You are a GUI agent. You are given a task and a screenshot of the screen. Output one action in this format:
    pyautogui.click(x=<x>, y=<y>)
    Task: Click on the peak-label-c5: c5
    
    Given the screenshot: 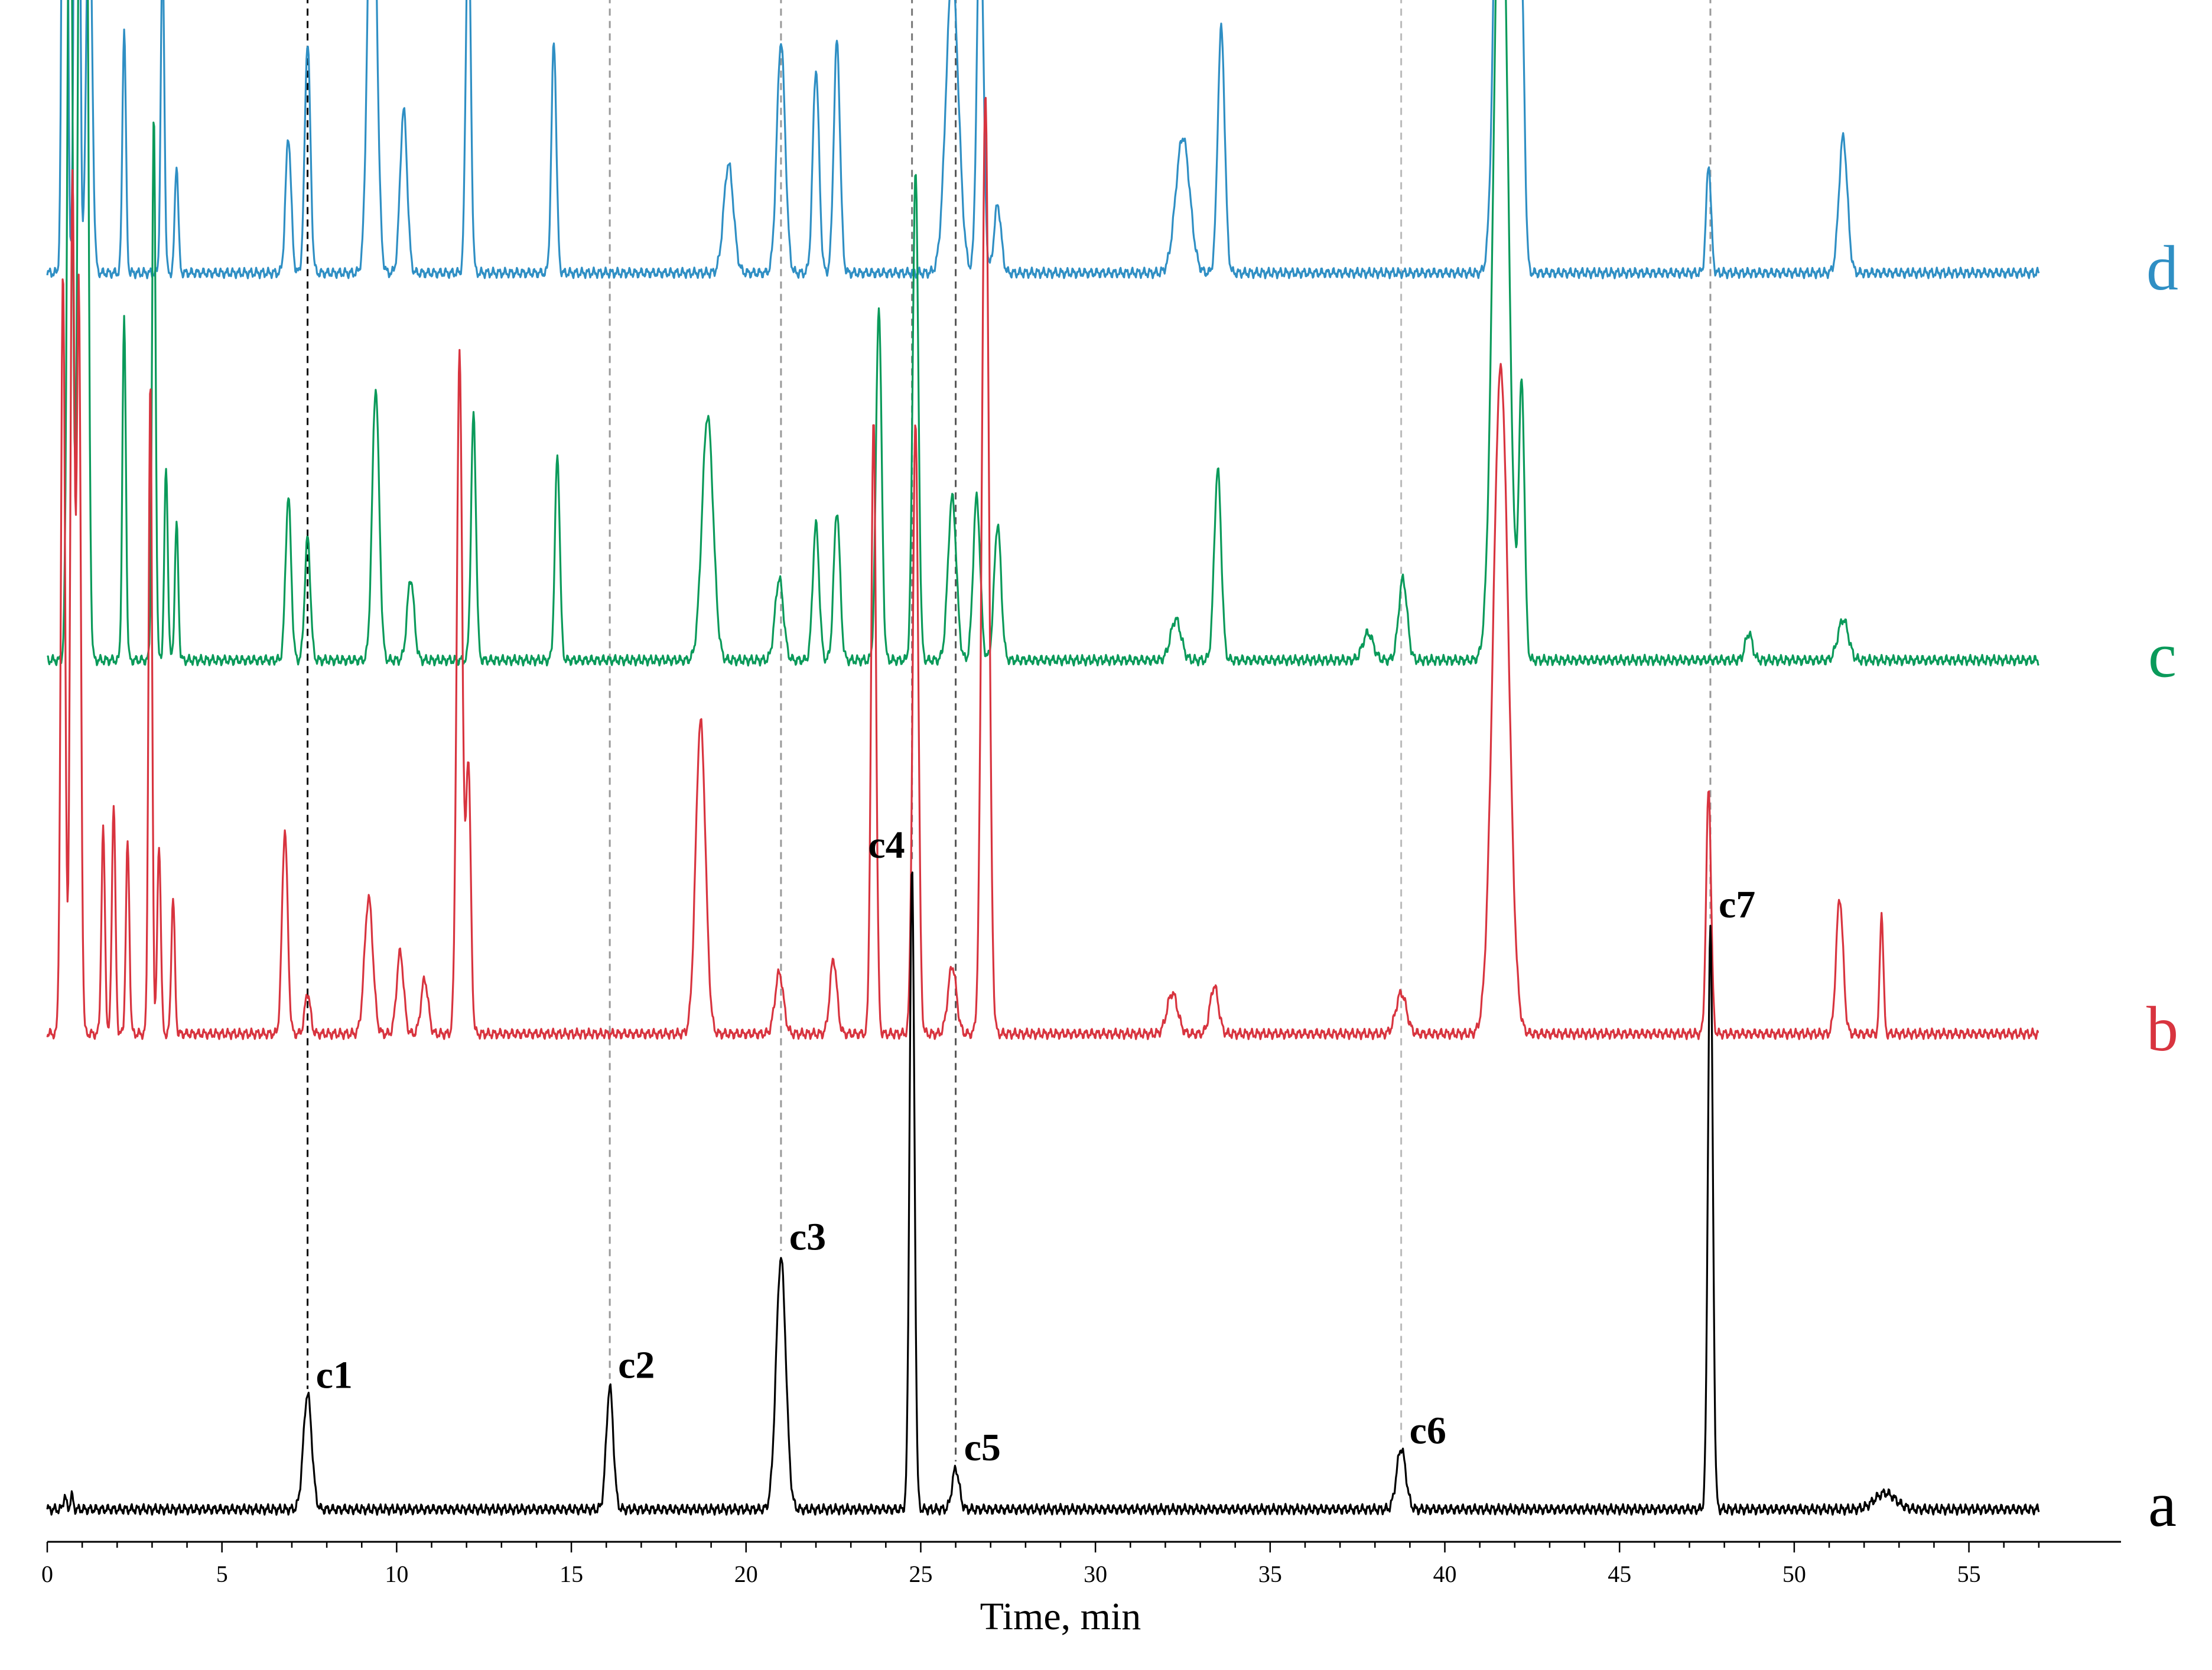 What is the action you would take?
    pyautogui.click(x=982, y=1447)
    